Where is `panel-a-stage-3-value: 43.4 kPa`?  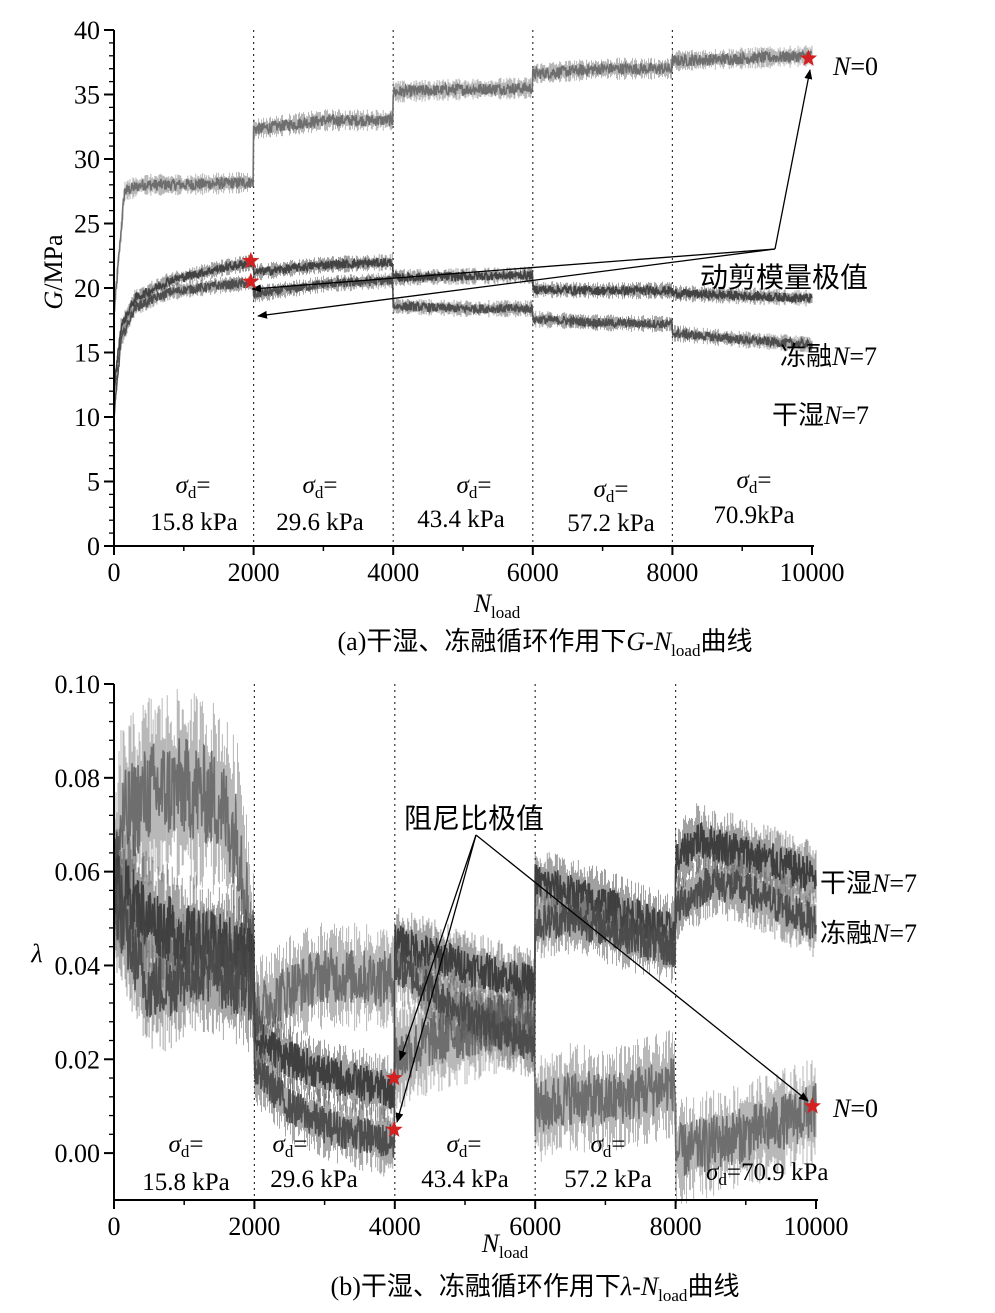
panel-a-stage-3-value: 43.4 kPa is located at coordinates (461, 519).